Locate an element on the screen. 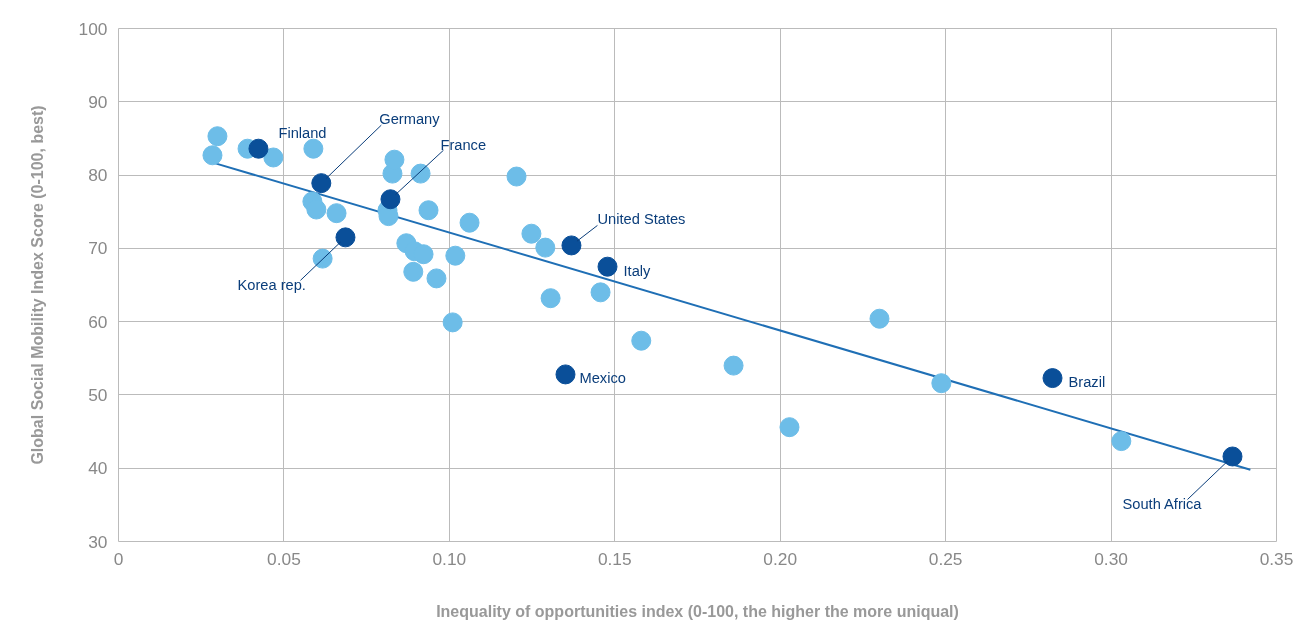 Image resolution: width=1296 pixels, height=623 pixels. y-axis-title: Global Social Mobility Index Score (0-100, best) is located at coordinates (37, 285).